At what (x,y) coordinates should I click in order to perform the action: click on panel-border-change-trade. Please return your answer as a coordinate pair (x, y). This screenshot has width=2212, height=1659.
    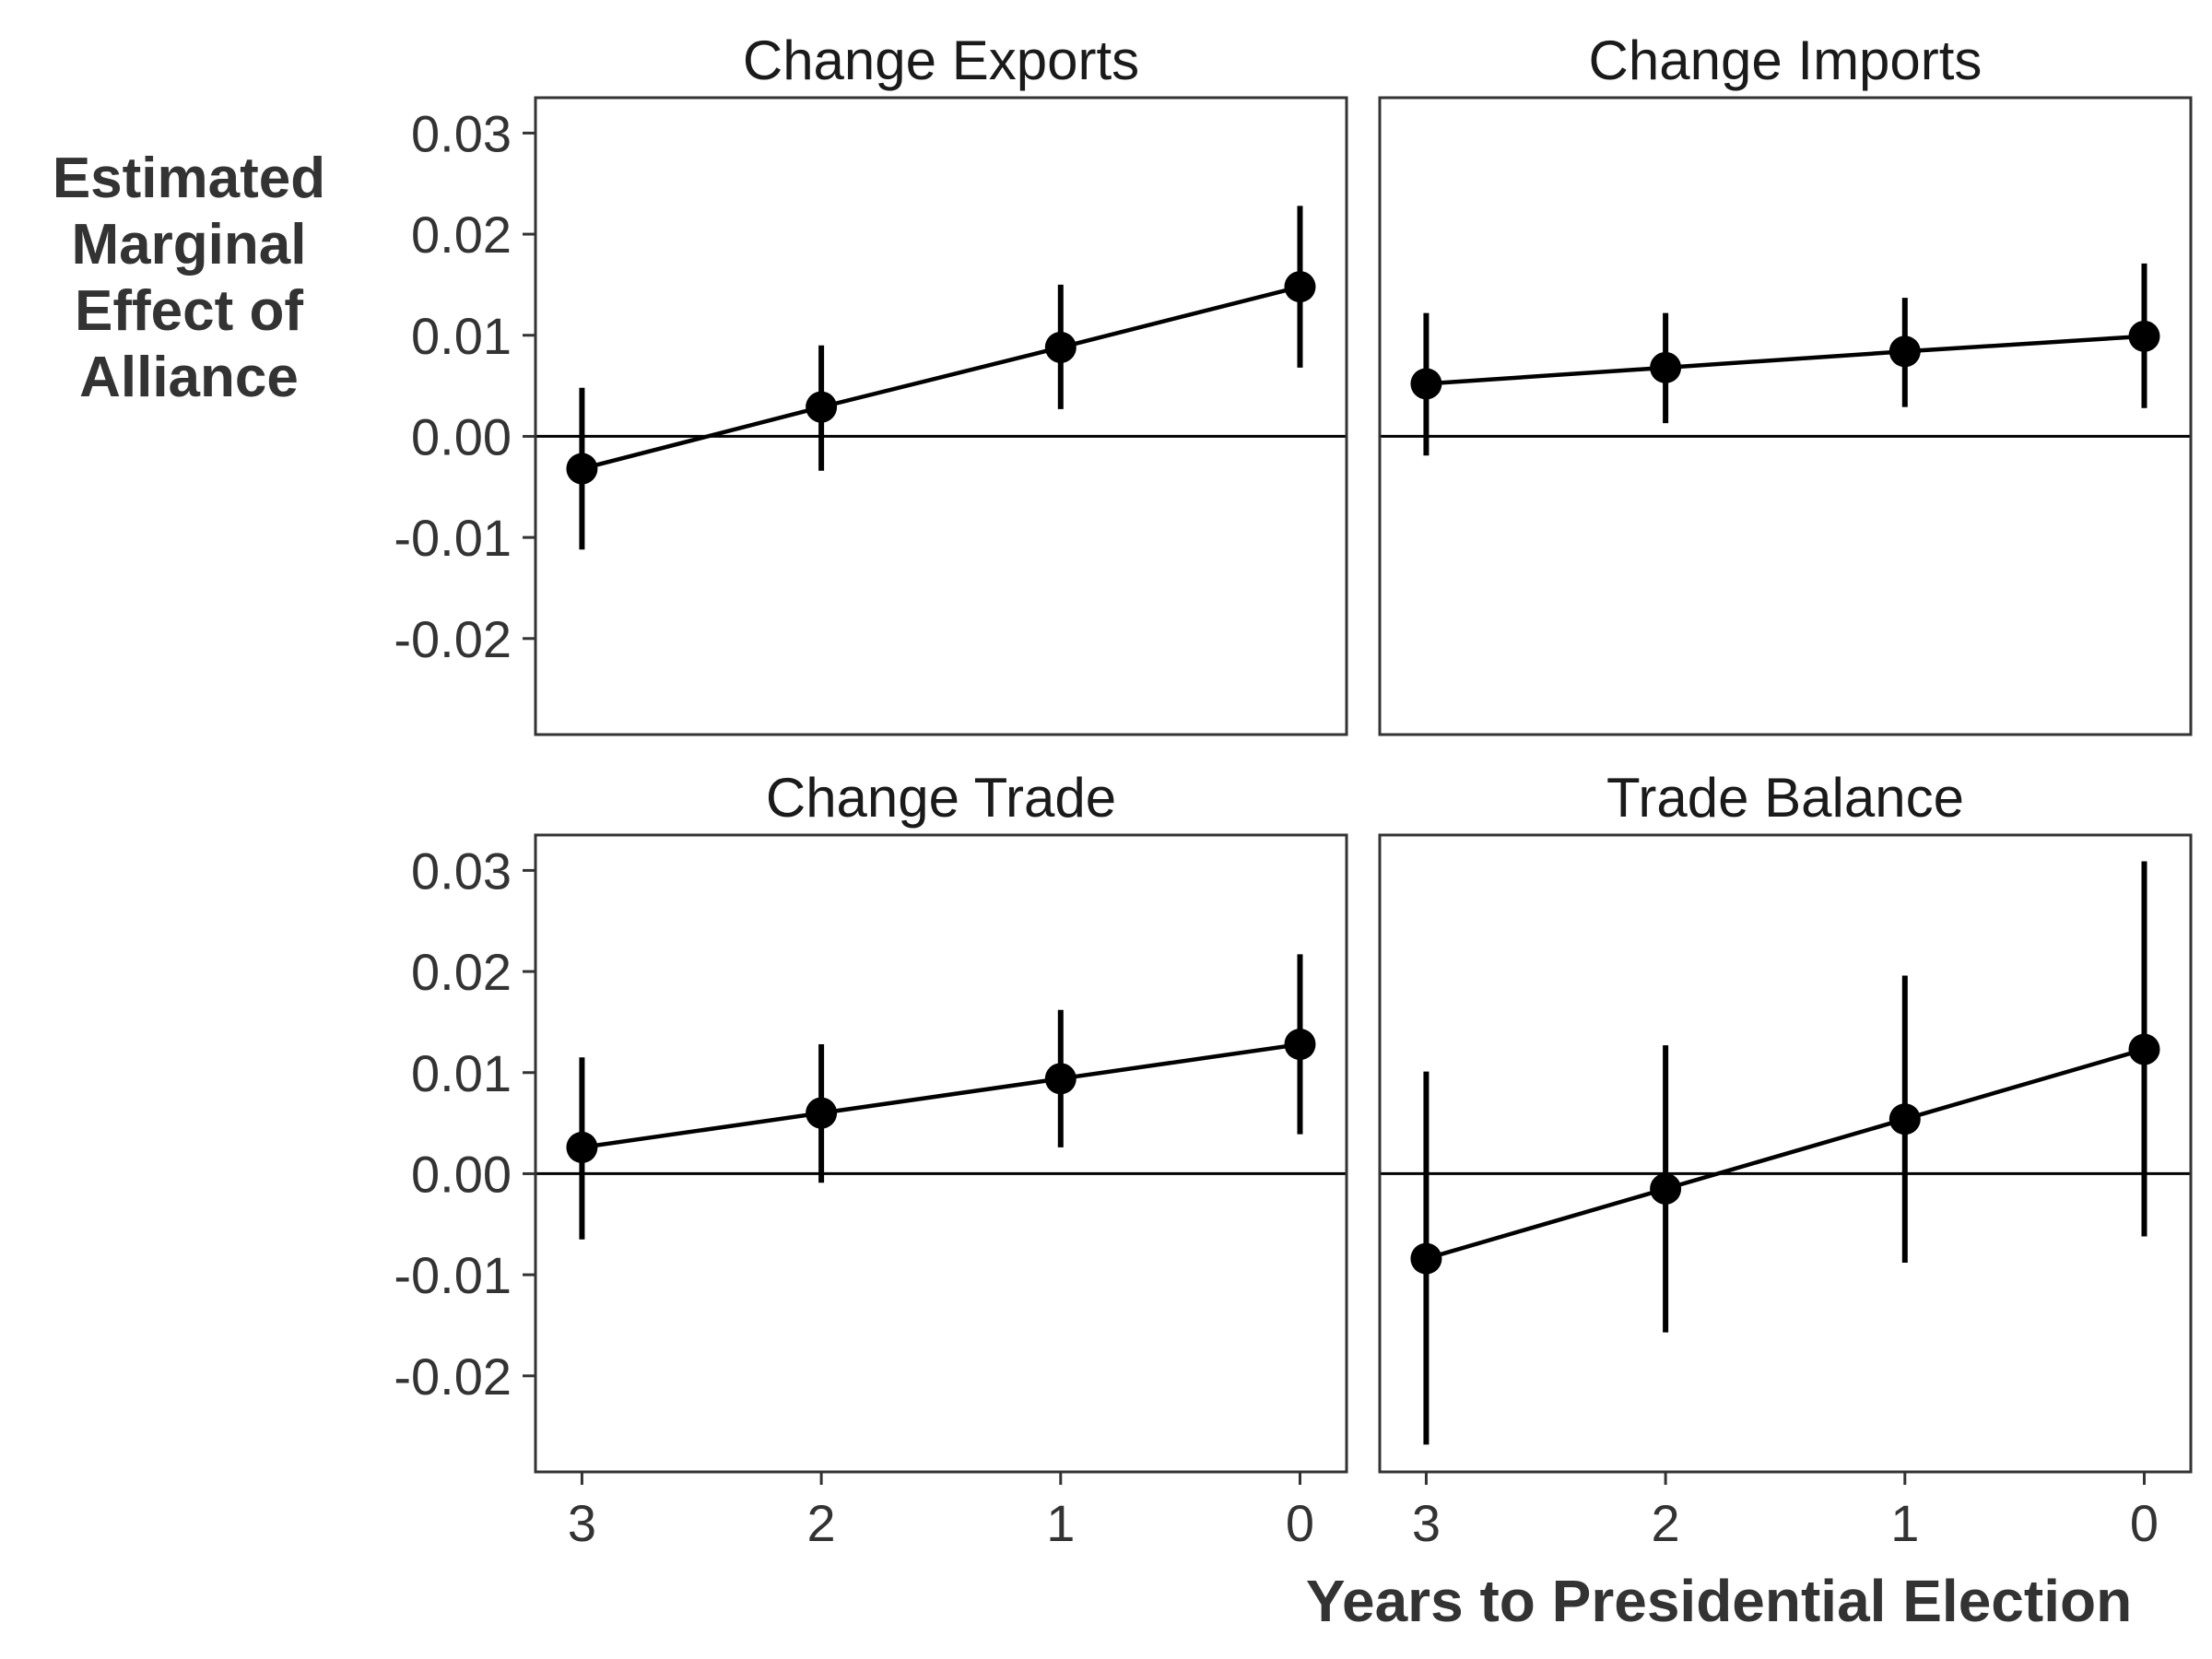
    Looking at the image, I should click on (941, 1153).